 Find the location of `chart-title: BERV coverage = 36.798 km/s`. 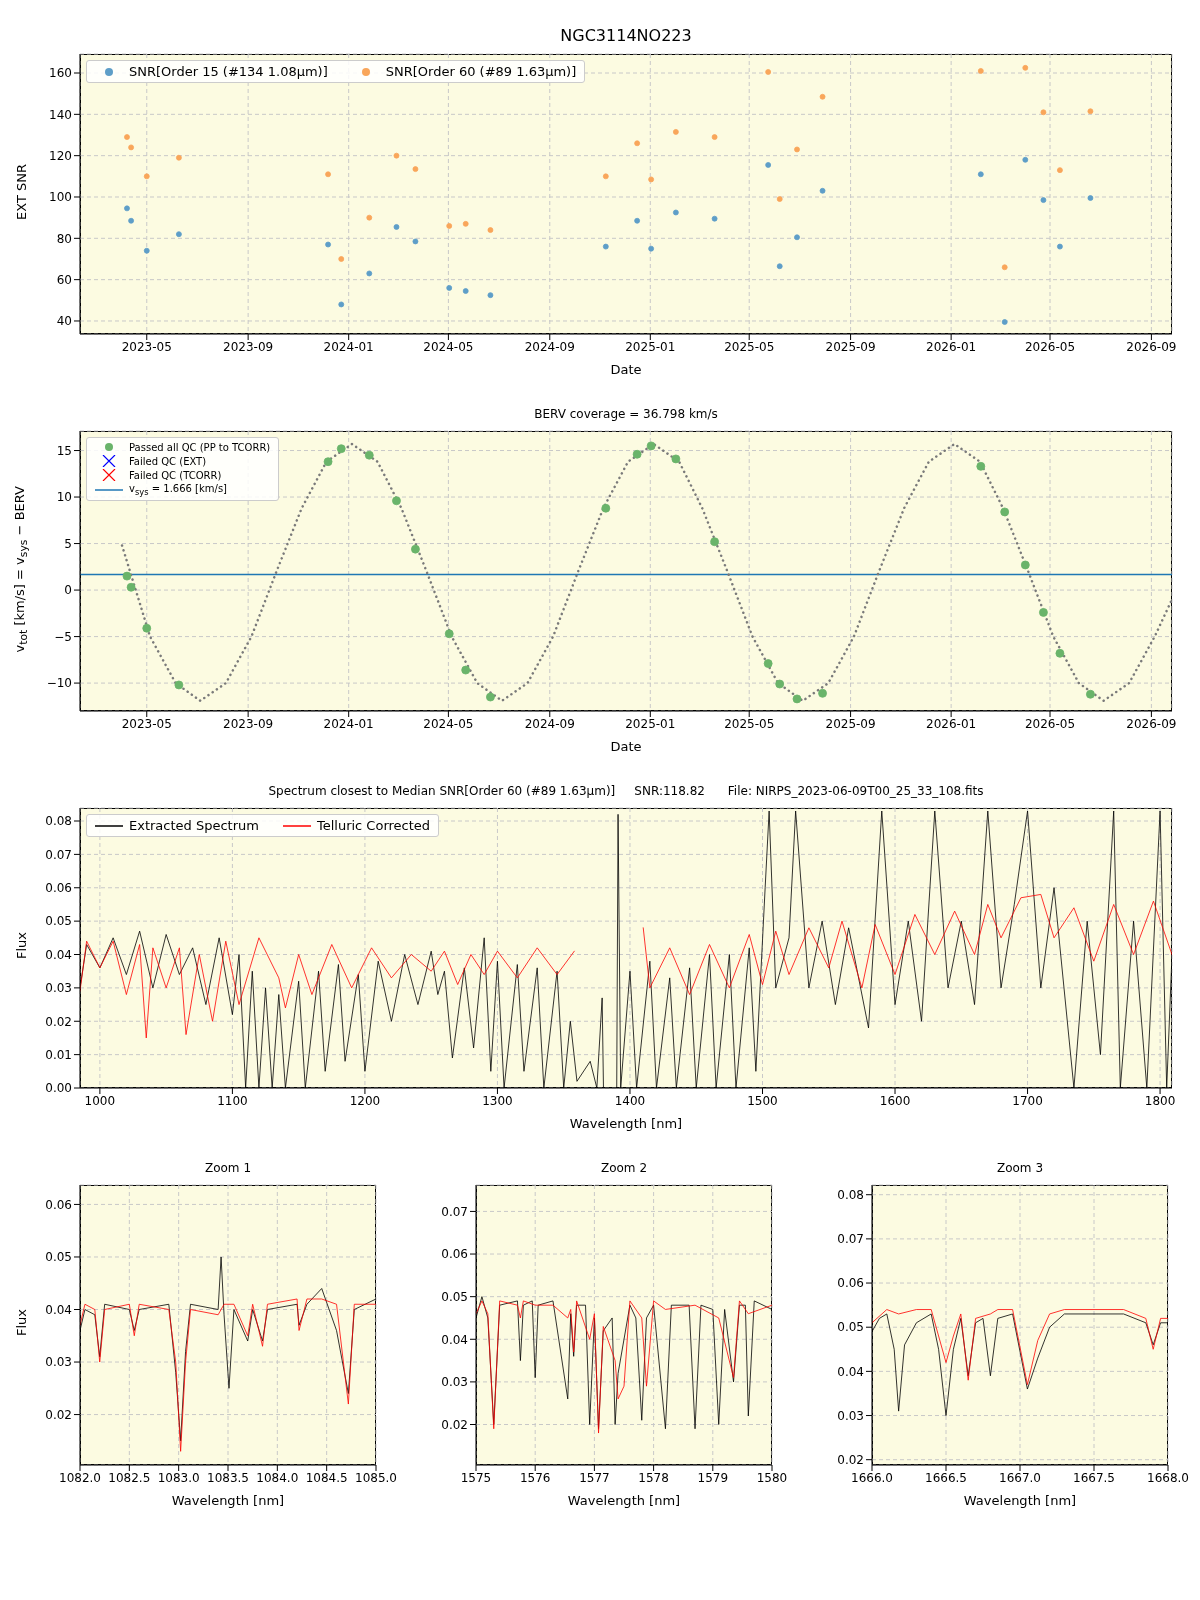

chart-title: BERV coverage = 36.798 km/s is located at coordinates (626, 414).